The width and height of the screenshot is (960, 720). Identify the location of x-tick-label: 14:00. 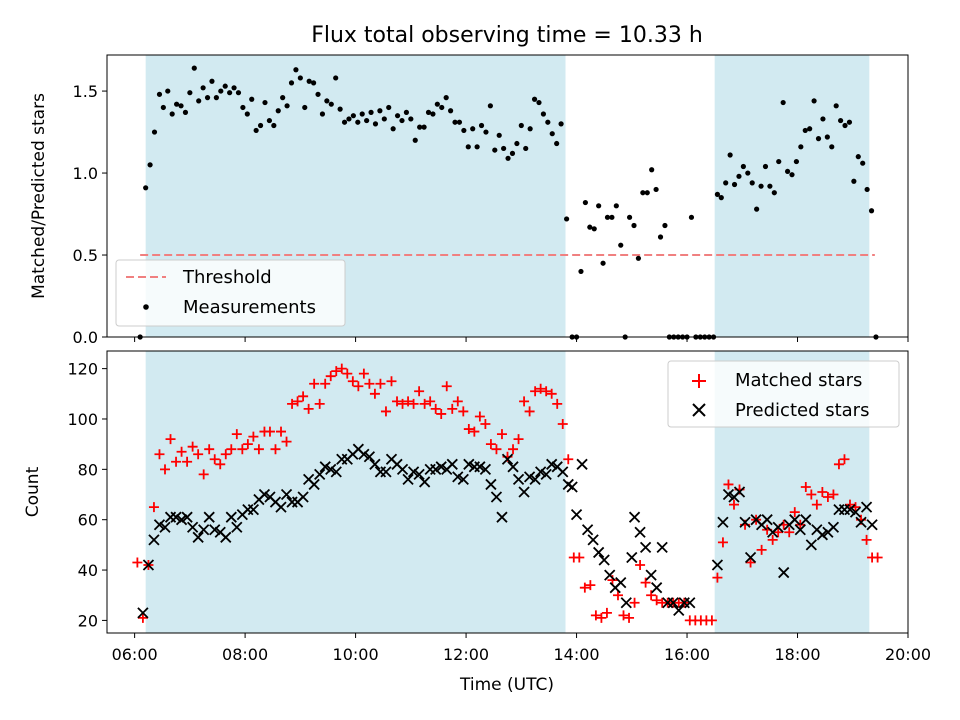
(576, 654).